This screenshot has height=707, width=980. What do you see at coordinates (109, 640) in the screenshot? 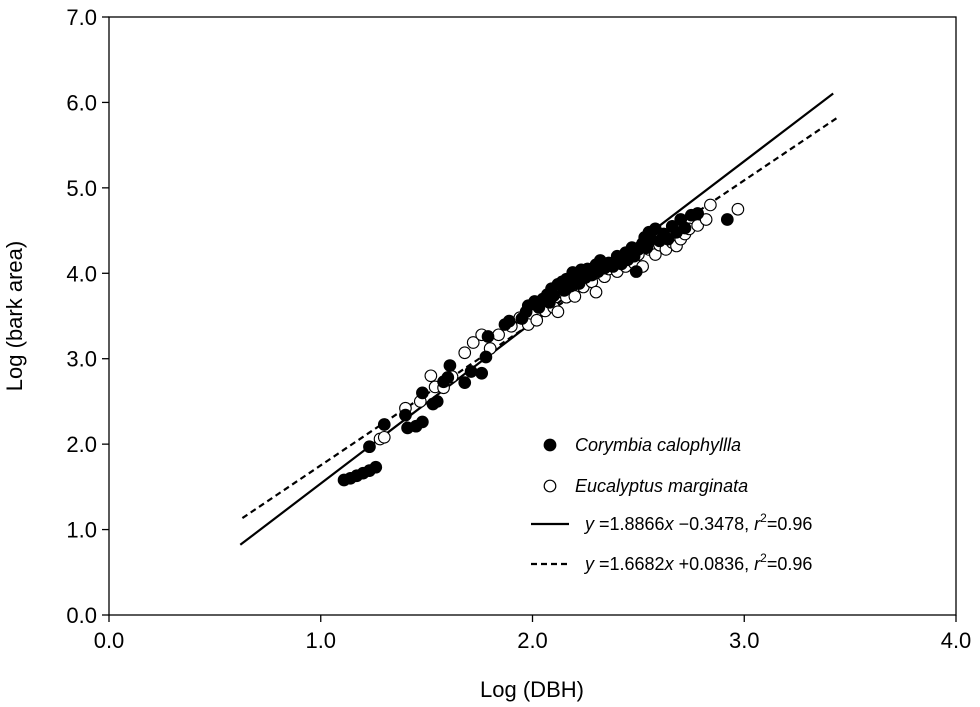
I see `x-tick-label: 0.0` at bounding box center [109, 640].